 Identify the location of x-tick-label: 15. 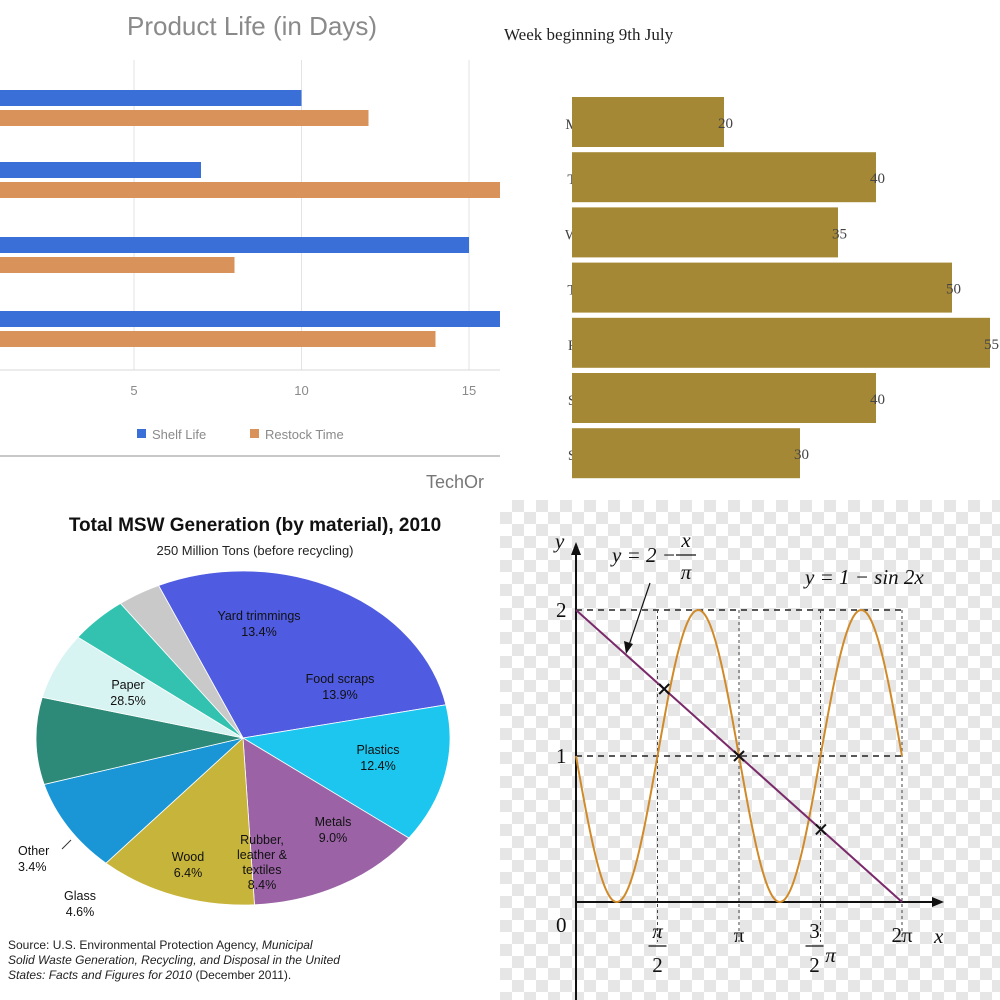
(469, 390).